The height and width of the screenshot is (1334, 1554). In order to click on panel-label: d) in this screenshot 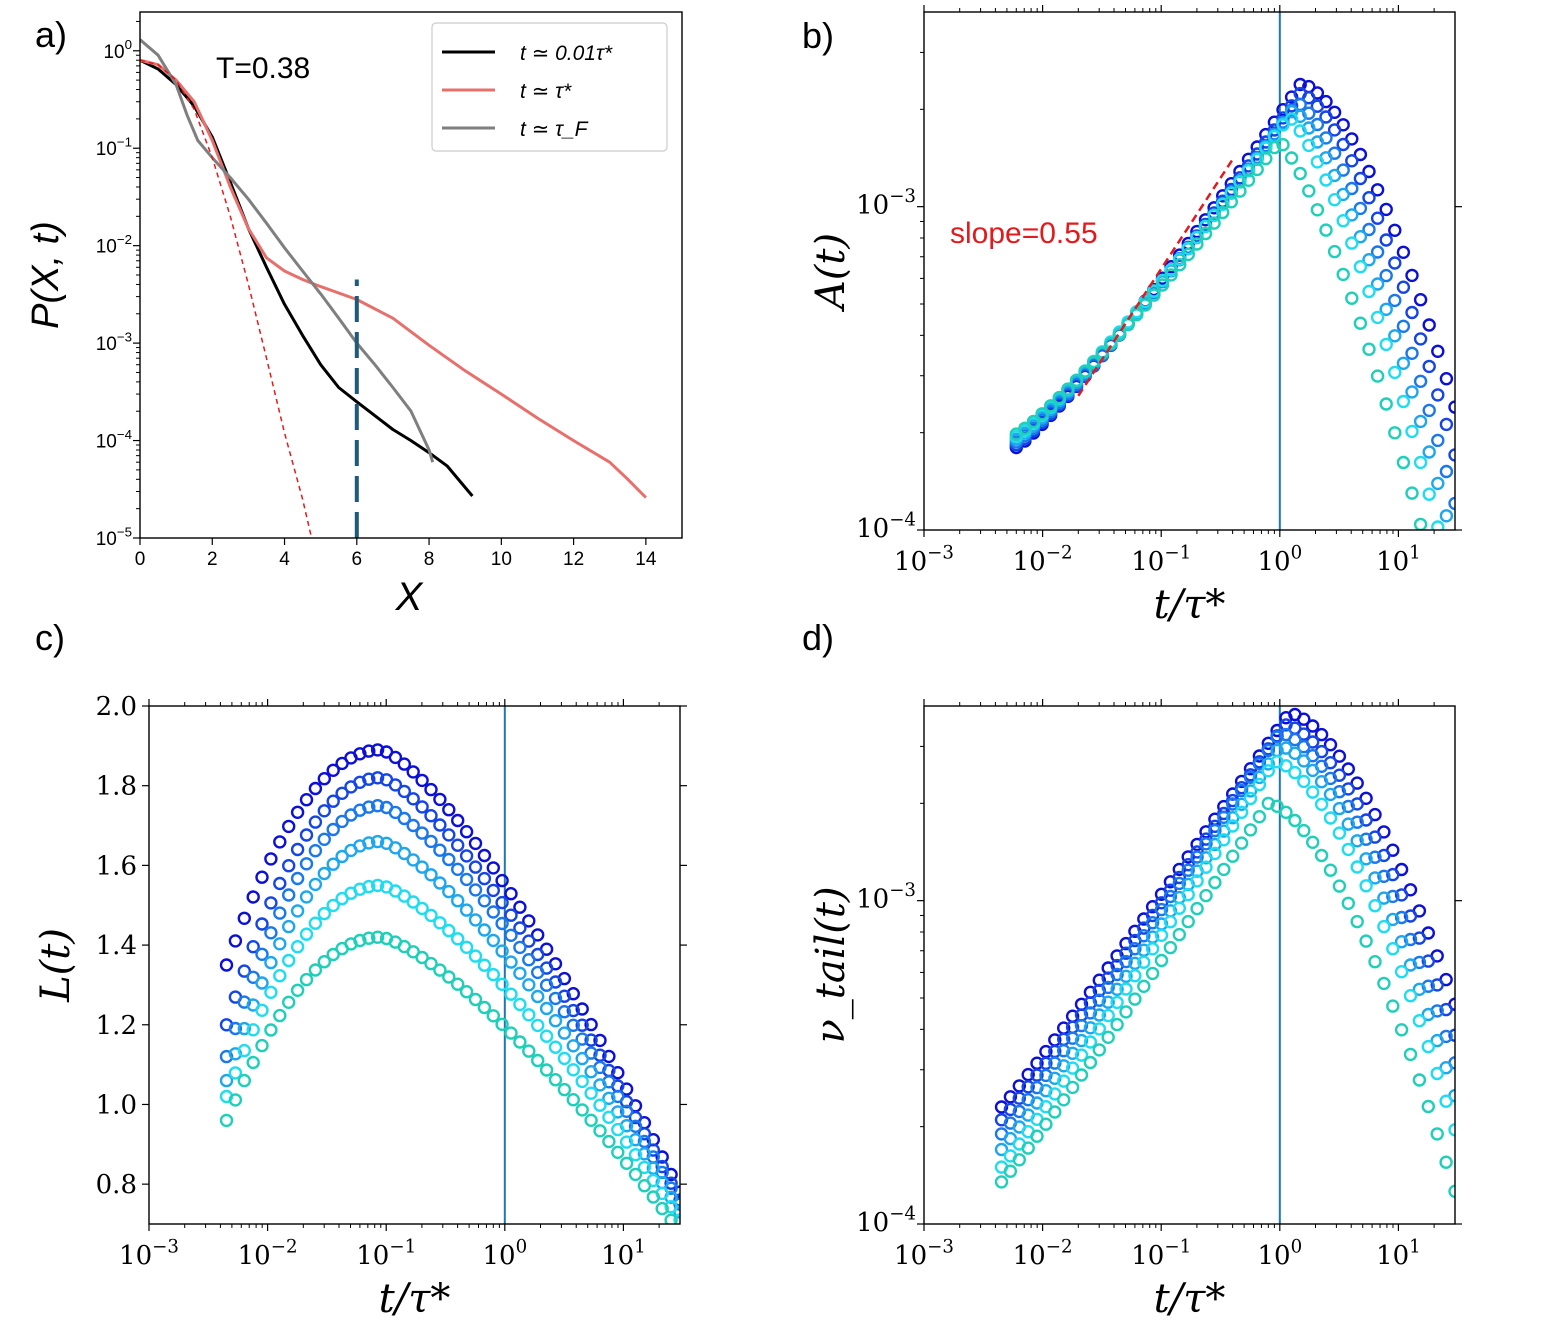, I will do `click(818, 637)`.